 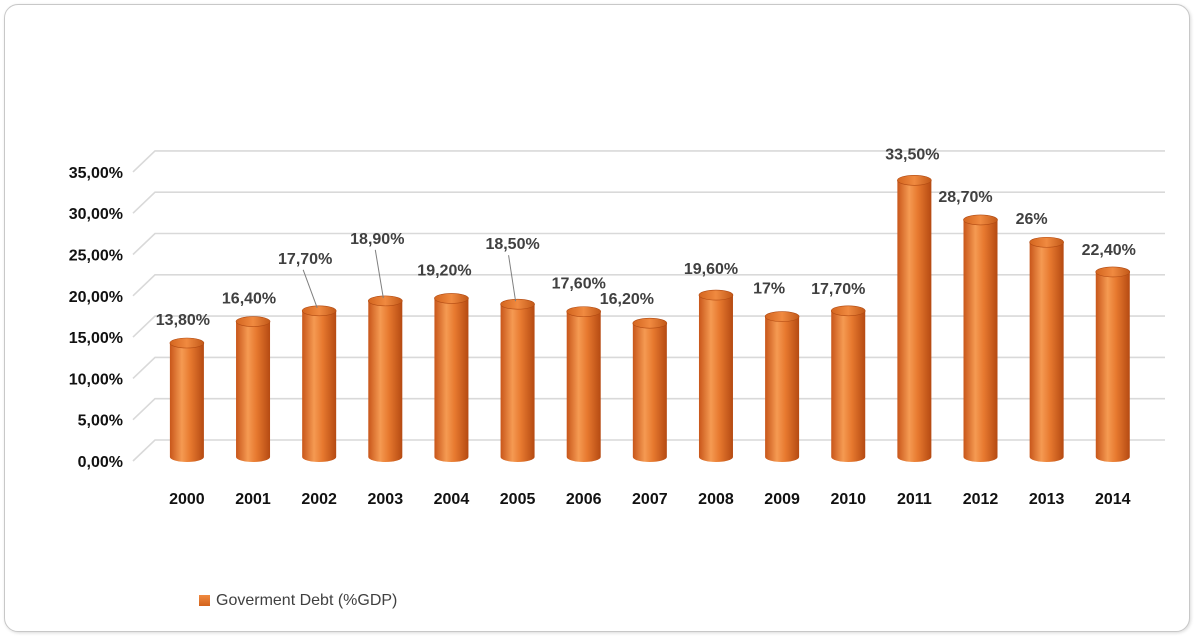 I want to click on x-tick-label: 2001, so click(x=253, y=499).